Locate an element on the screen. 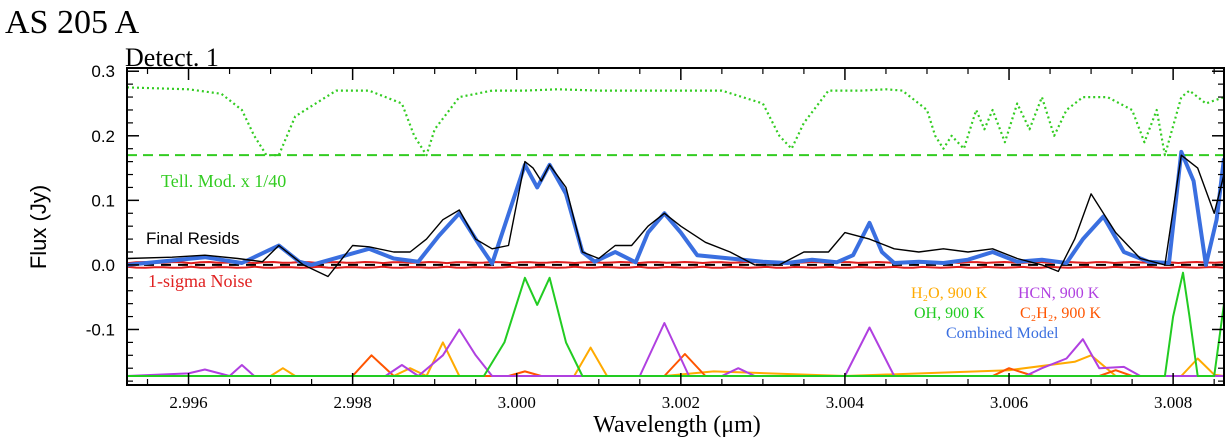 The image size is (1226, 441). x-tick-label: 2.998 is located at coordinates (353, 402).